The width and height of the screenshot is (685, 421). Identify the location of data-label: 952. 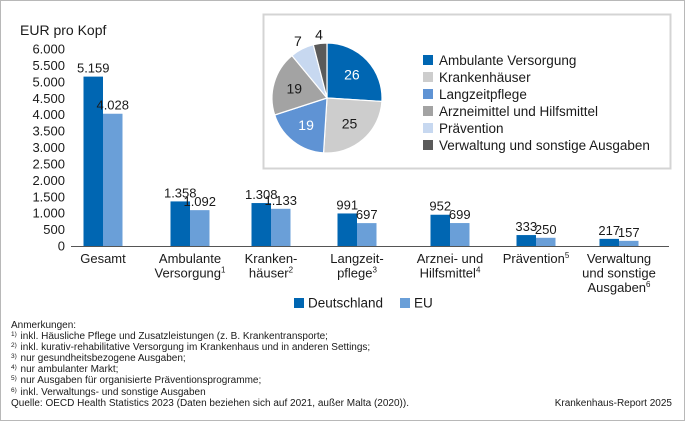
(440, 206).